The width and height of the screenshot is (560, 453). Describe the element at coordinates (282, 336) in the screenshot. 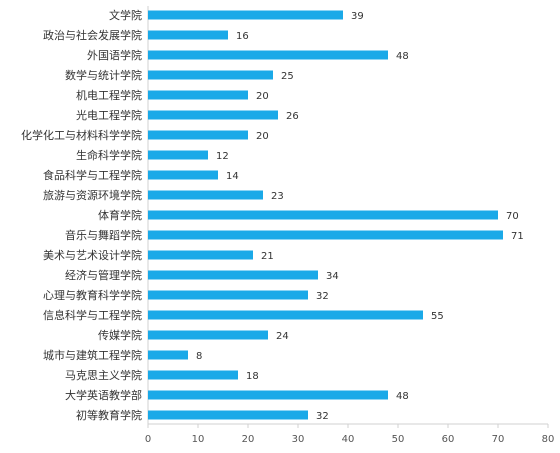

I see `value-label: 24` at that location.